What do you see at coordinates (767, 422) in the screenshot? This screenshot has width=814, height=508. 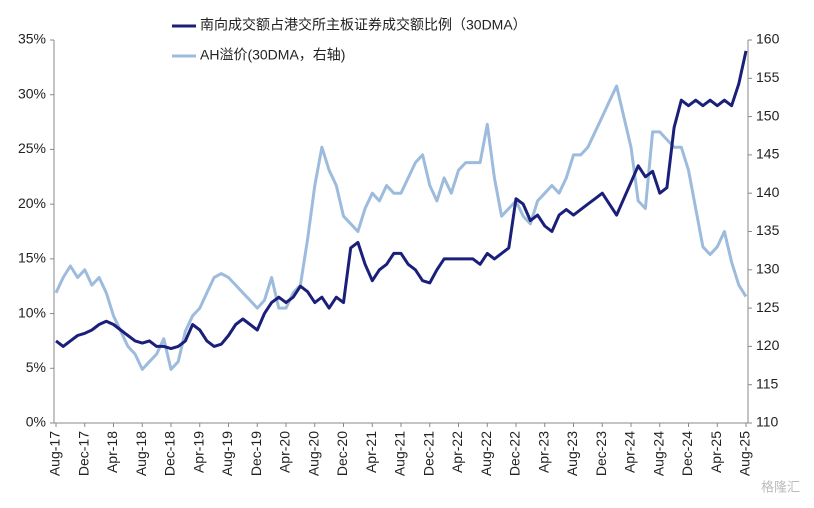 I see `y2-tick-label: 110` at bounding box center [767, 422].